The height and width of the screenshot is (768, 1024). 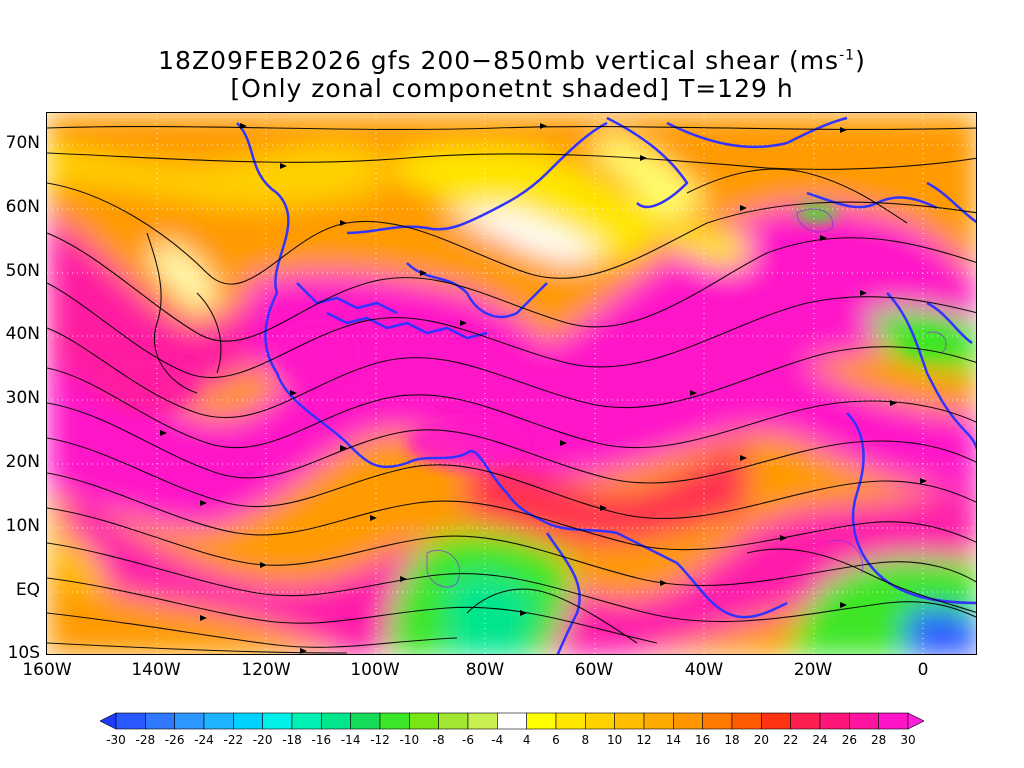 I want to click on colorbar-tick-label: -18, so click(x=292, y=740).